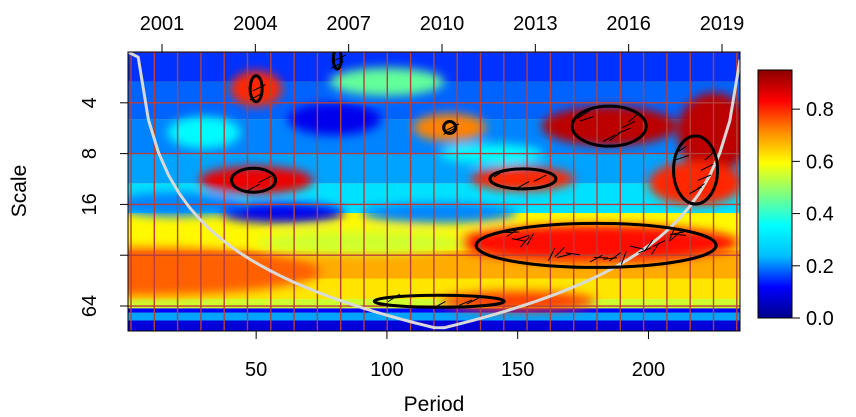  Describe the element at coordinates (535, 24) in the screenshot. I see `top-tick-label: 2013` at that location.